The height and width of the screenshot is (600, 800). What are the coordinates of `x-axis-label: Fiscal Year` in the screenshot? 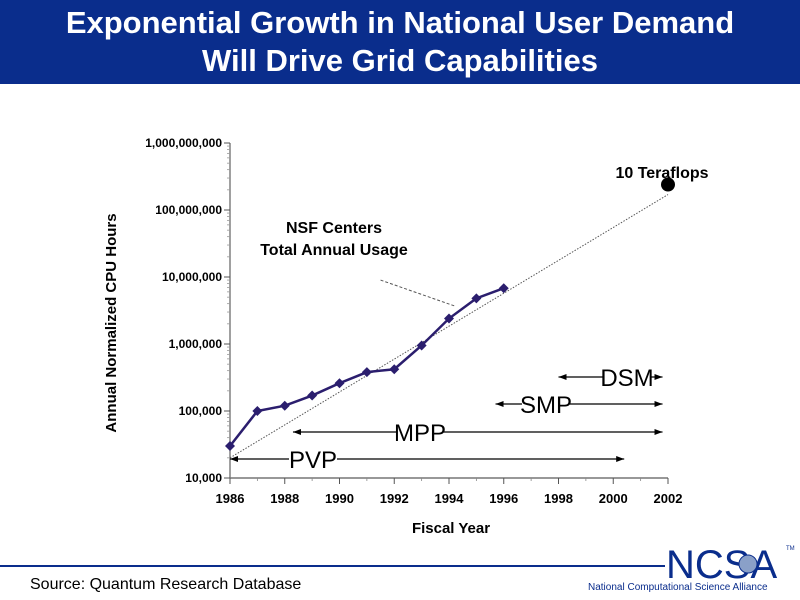 It's located at (451, 528).